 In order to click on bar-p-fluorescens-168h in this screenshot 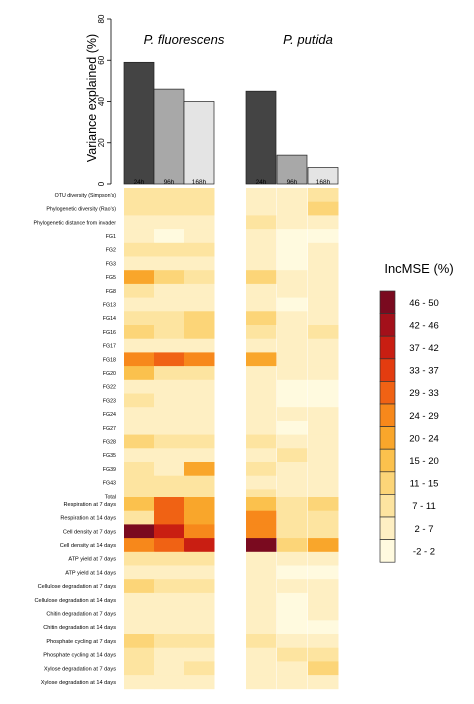, I will do `click(199, 143)`.